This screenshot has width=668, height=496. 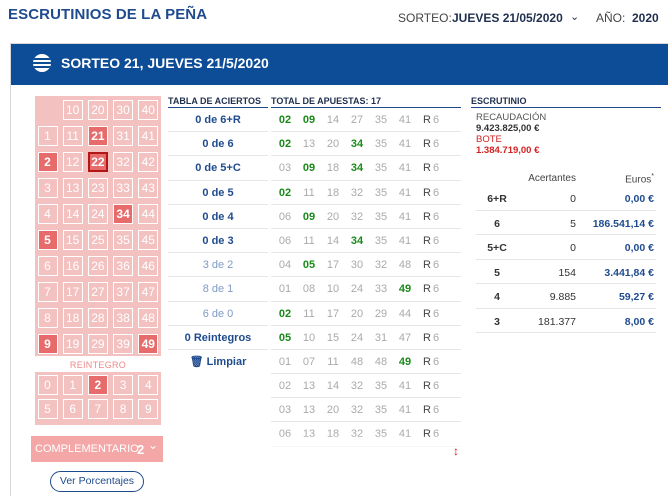 I want to click on complementario-dropdown: COMPLEMENTARIO 2 ⌄, so click(x=97, y=449).